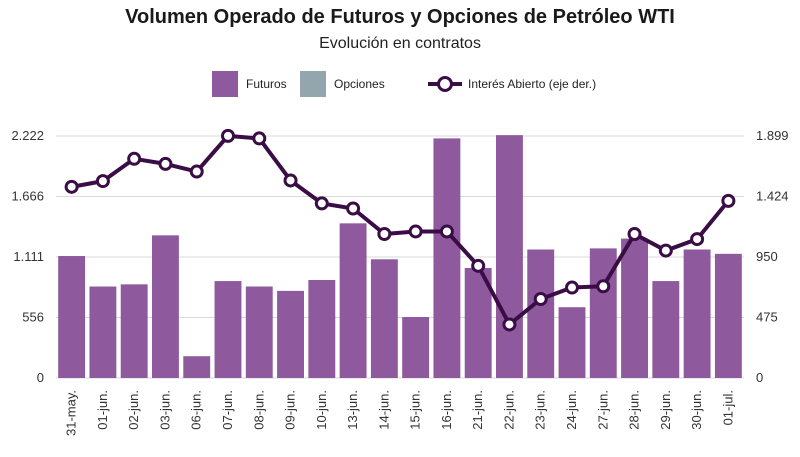  Describe the element at coordinates (40, 377) in the screenshot. I see `y-left-tick-label: 0` at that location.